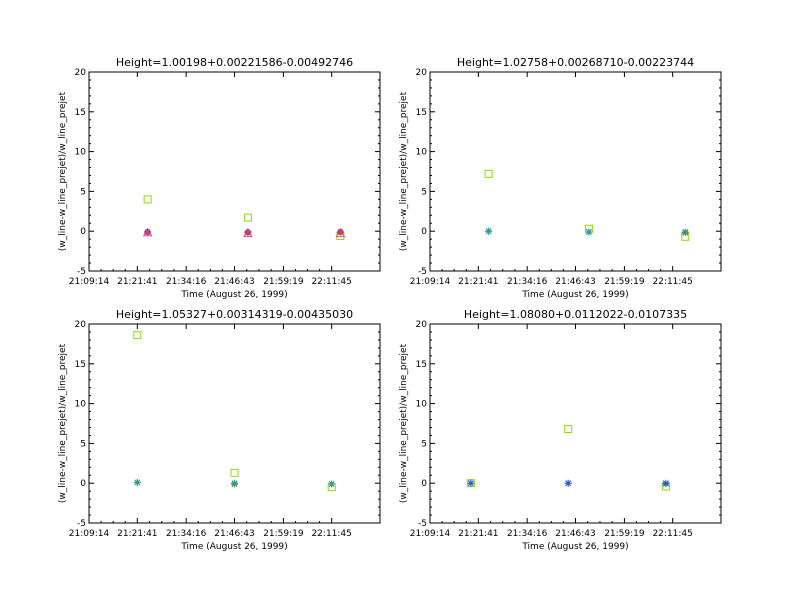 The width and height of the screenshot is (792, 612). Describe the element at coordinates (575, 62) in the screenshot. I see `chart-title: Height=1.02758+0.00268710-0.00223744` at that location.